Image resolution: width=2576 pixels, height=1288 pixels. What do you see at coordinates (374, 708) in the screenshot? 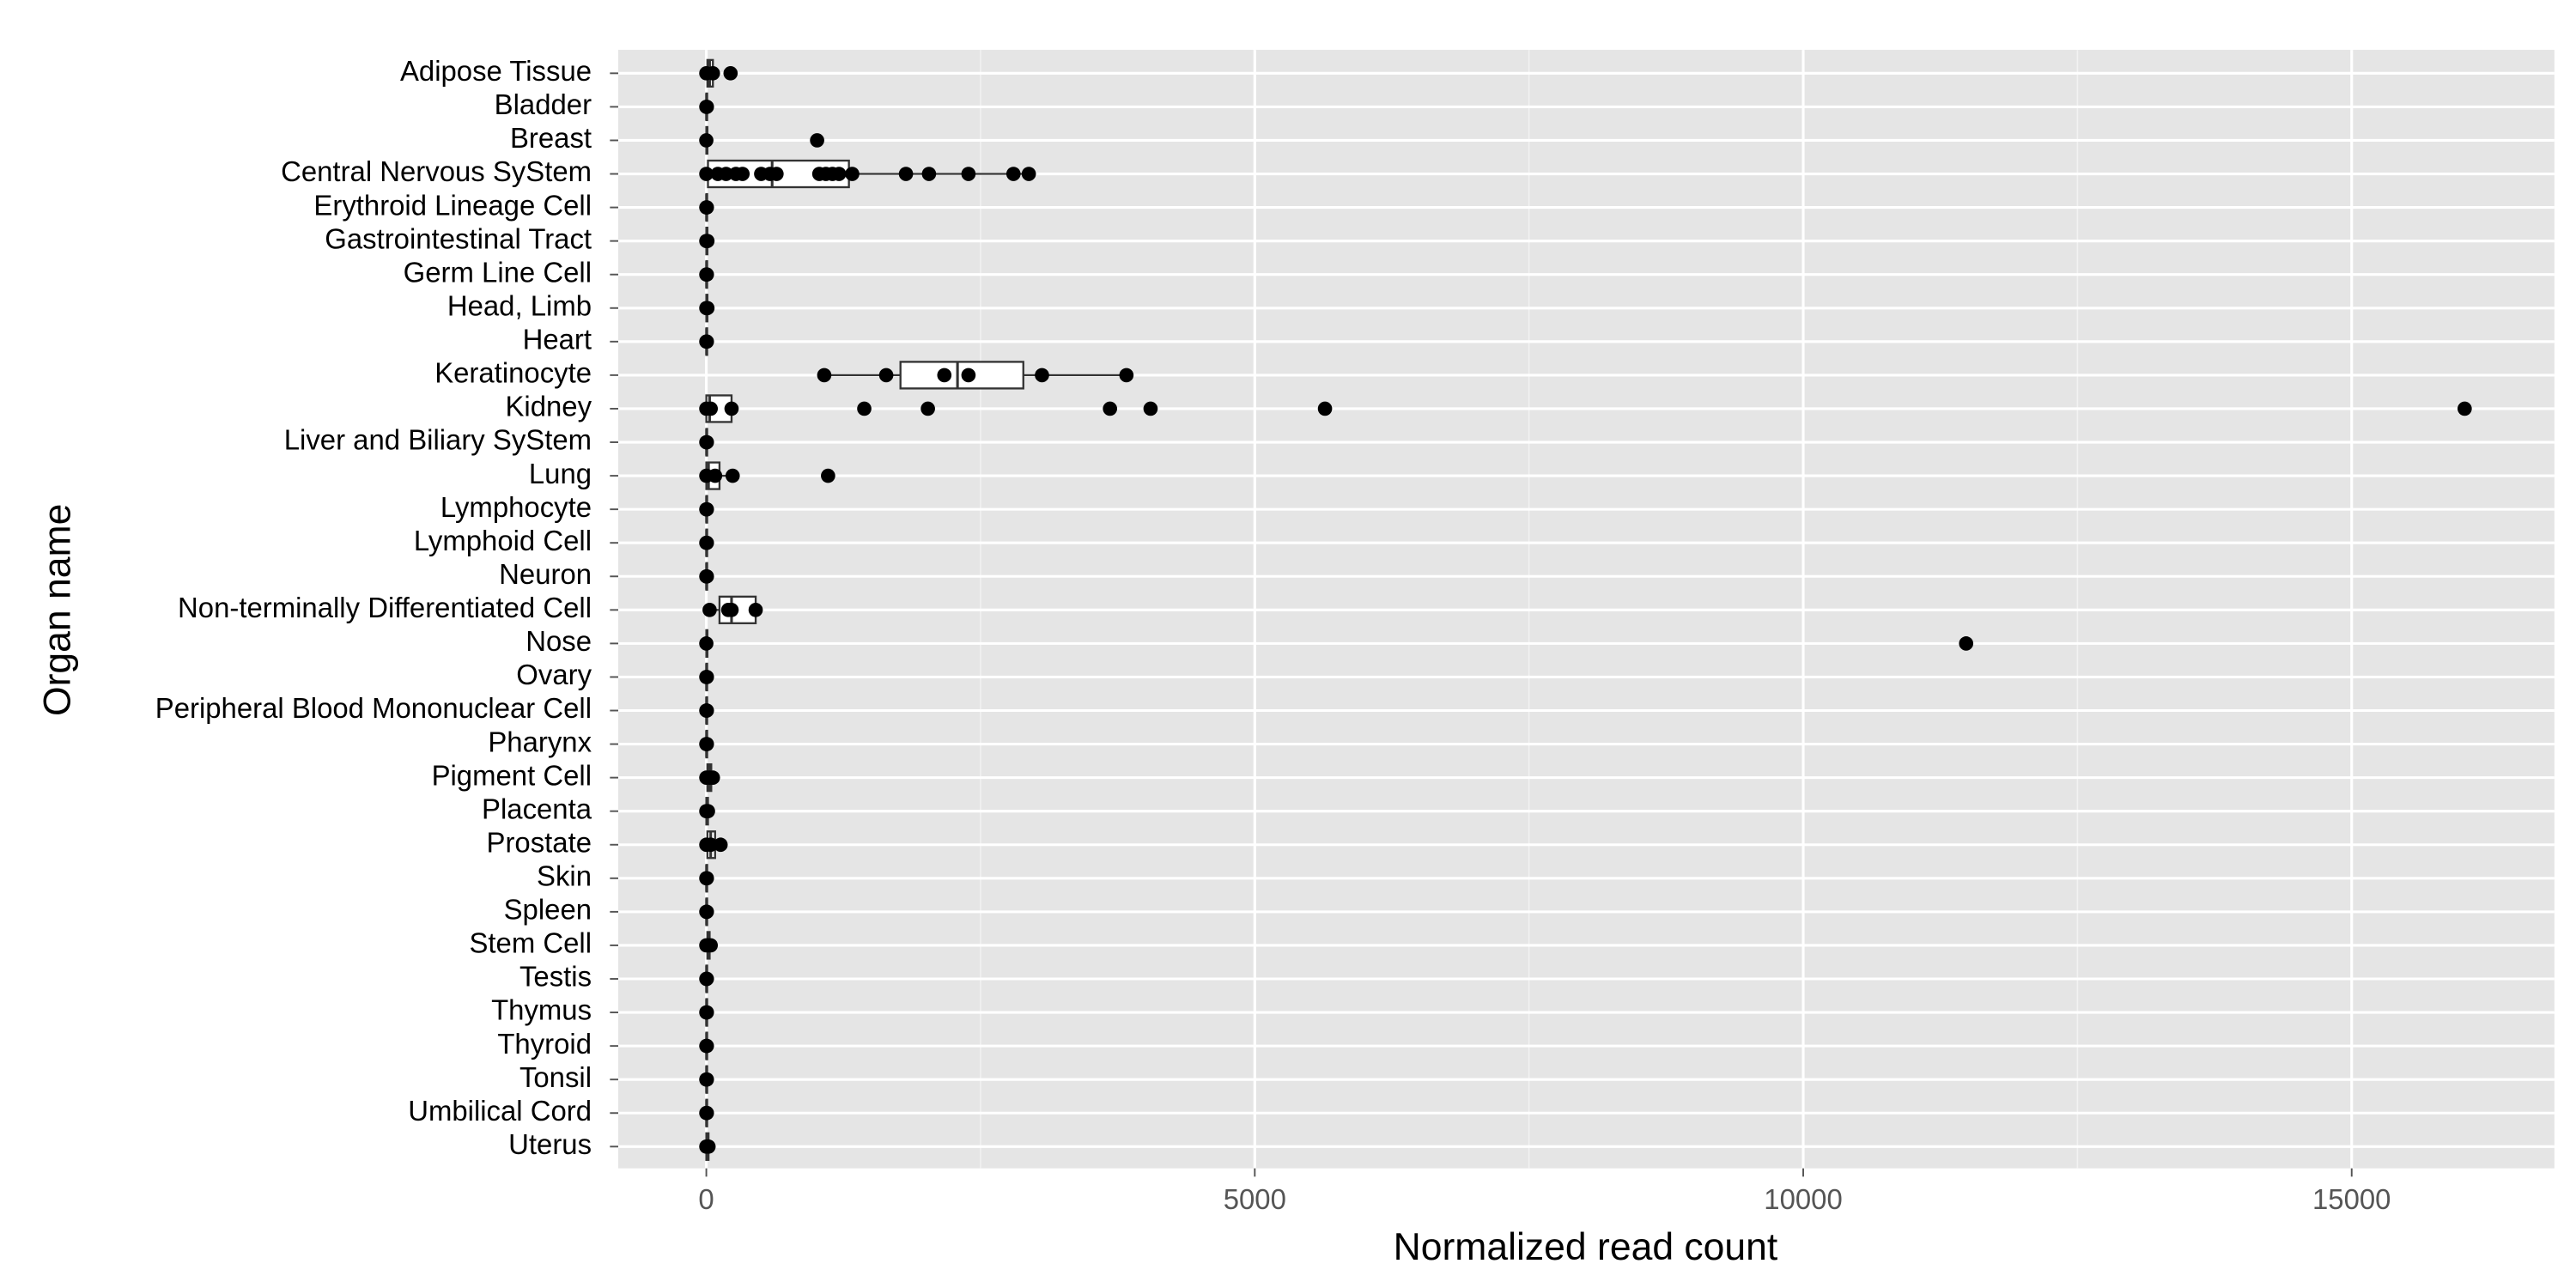
I see `y-tick-label: Peripheral Blood Mononuclear Cell` at bounding box center [374, 708].